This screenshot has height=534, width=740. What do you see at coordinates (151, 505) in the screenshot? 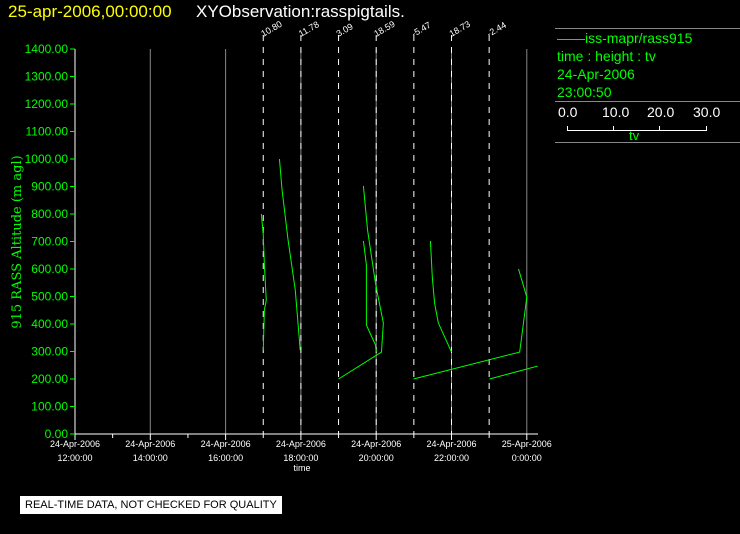
I see `quality-disclaimer: REAL-TIME DATA, NOT CHECKED FOR QUALITY` at bounding box center [151, 505].